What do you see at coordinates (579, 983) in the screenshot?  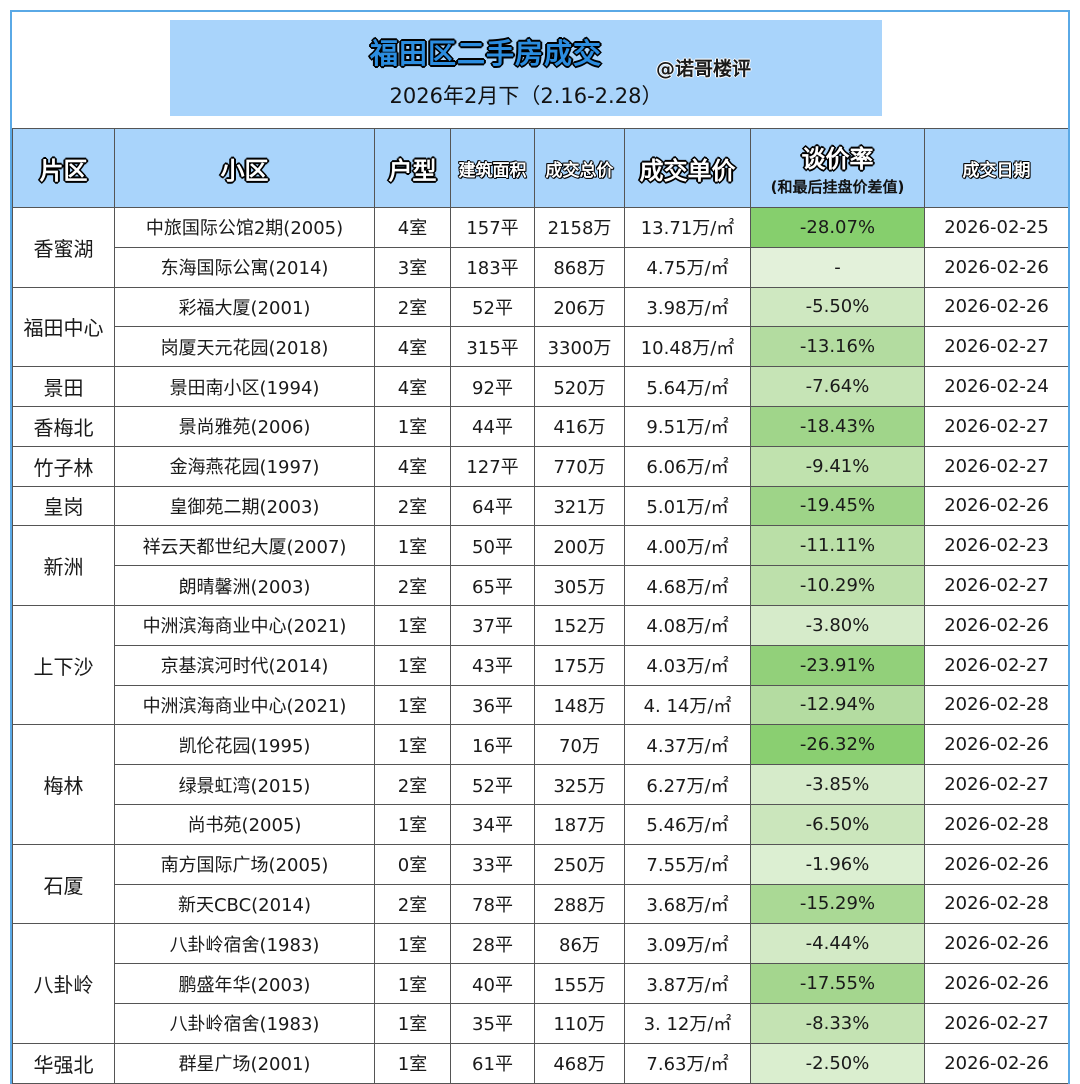 I see `total-price-cell: 155万` at bounding box center [579, 983].